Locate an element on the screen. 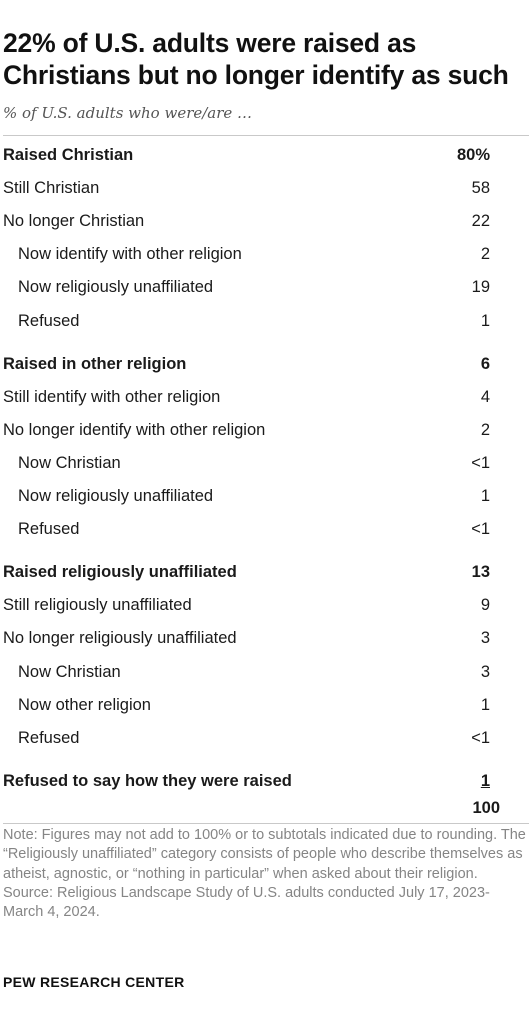  row-value: 6 is located at coordinates (485, 364).